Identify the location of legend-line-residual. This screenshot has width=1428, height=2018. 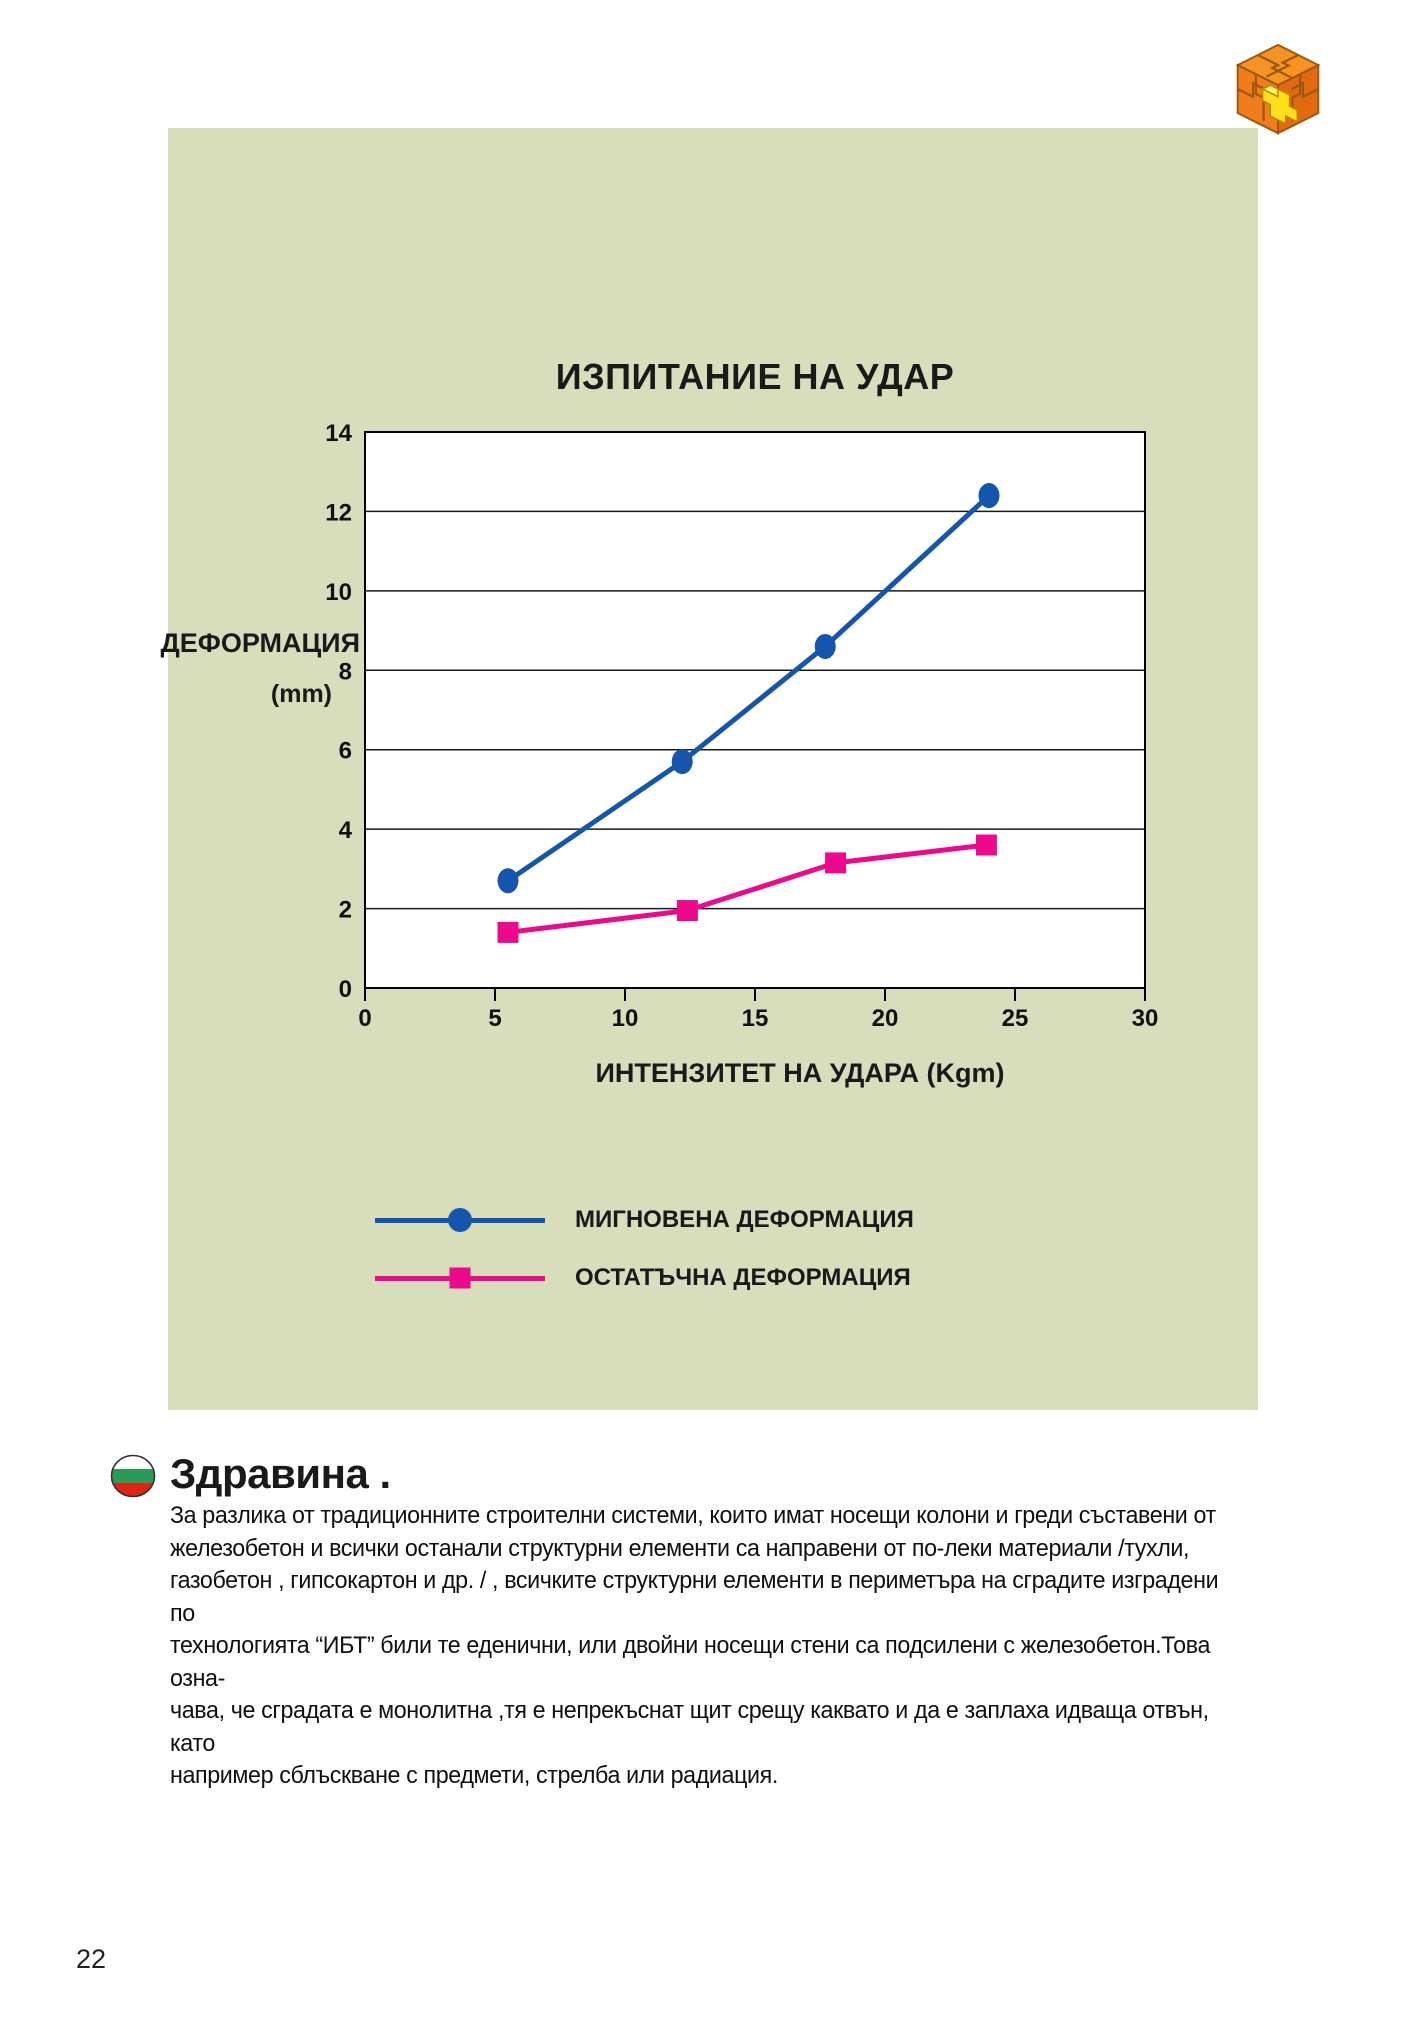
(460, 1278).